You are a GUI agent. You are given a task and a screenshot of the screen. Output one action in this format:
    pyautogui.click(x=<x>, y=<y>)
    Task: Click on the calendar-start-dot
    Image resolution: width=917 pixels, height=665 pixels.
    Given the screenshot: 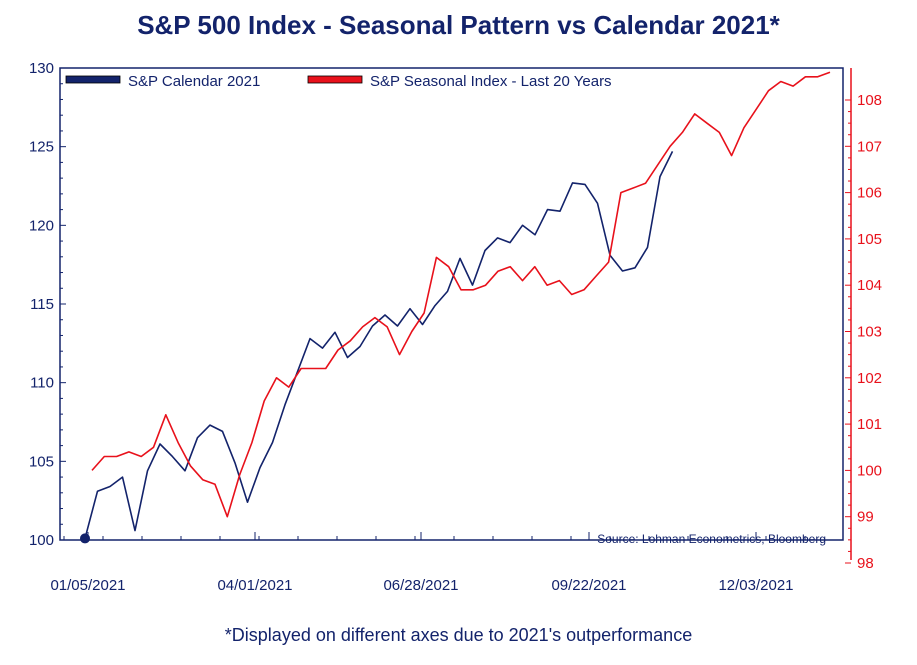 What is the action you would take?
    pyautogui.click(x=85, y=538)
    